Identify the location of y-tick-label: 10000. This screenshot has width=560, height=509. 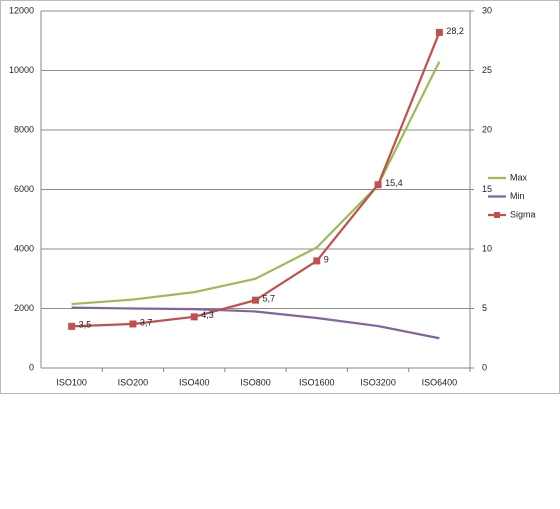
(21, 70).